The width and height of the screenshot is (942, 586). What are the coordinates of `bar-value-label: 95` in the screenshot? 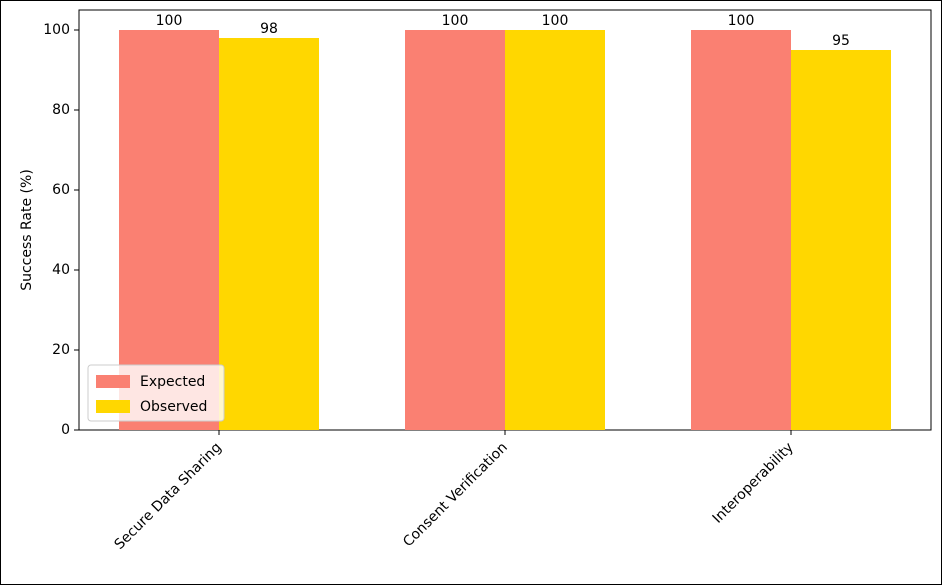 It's located at (841, 41).